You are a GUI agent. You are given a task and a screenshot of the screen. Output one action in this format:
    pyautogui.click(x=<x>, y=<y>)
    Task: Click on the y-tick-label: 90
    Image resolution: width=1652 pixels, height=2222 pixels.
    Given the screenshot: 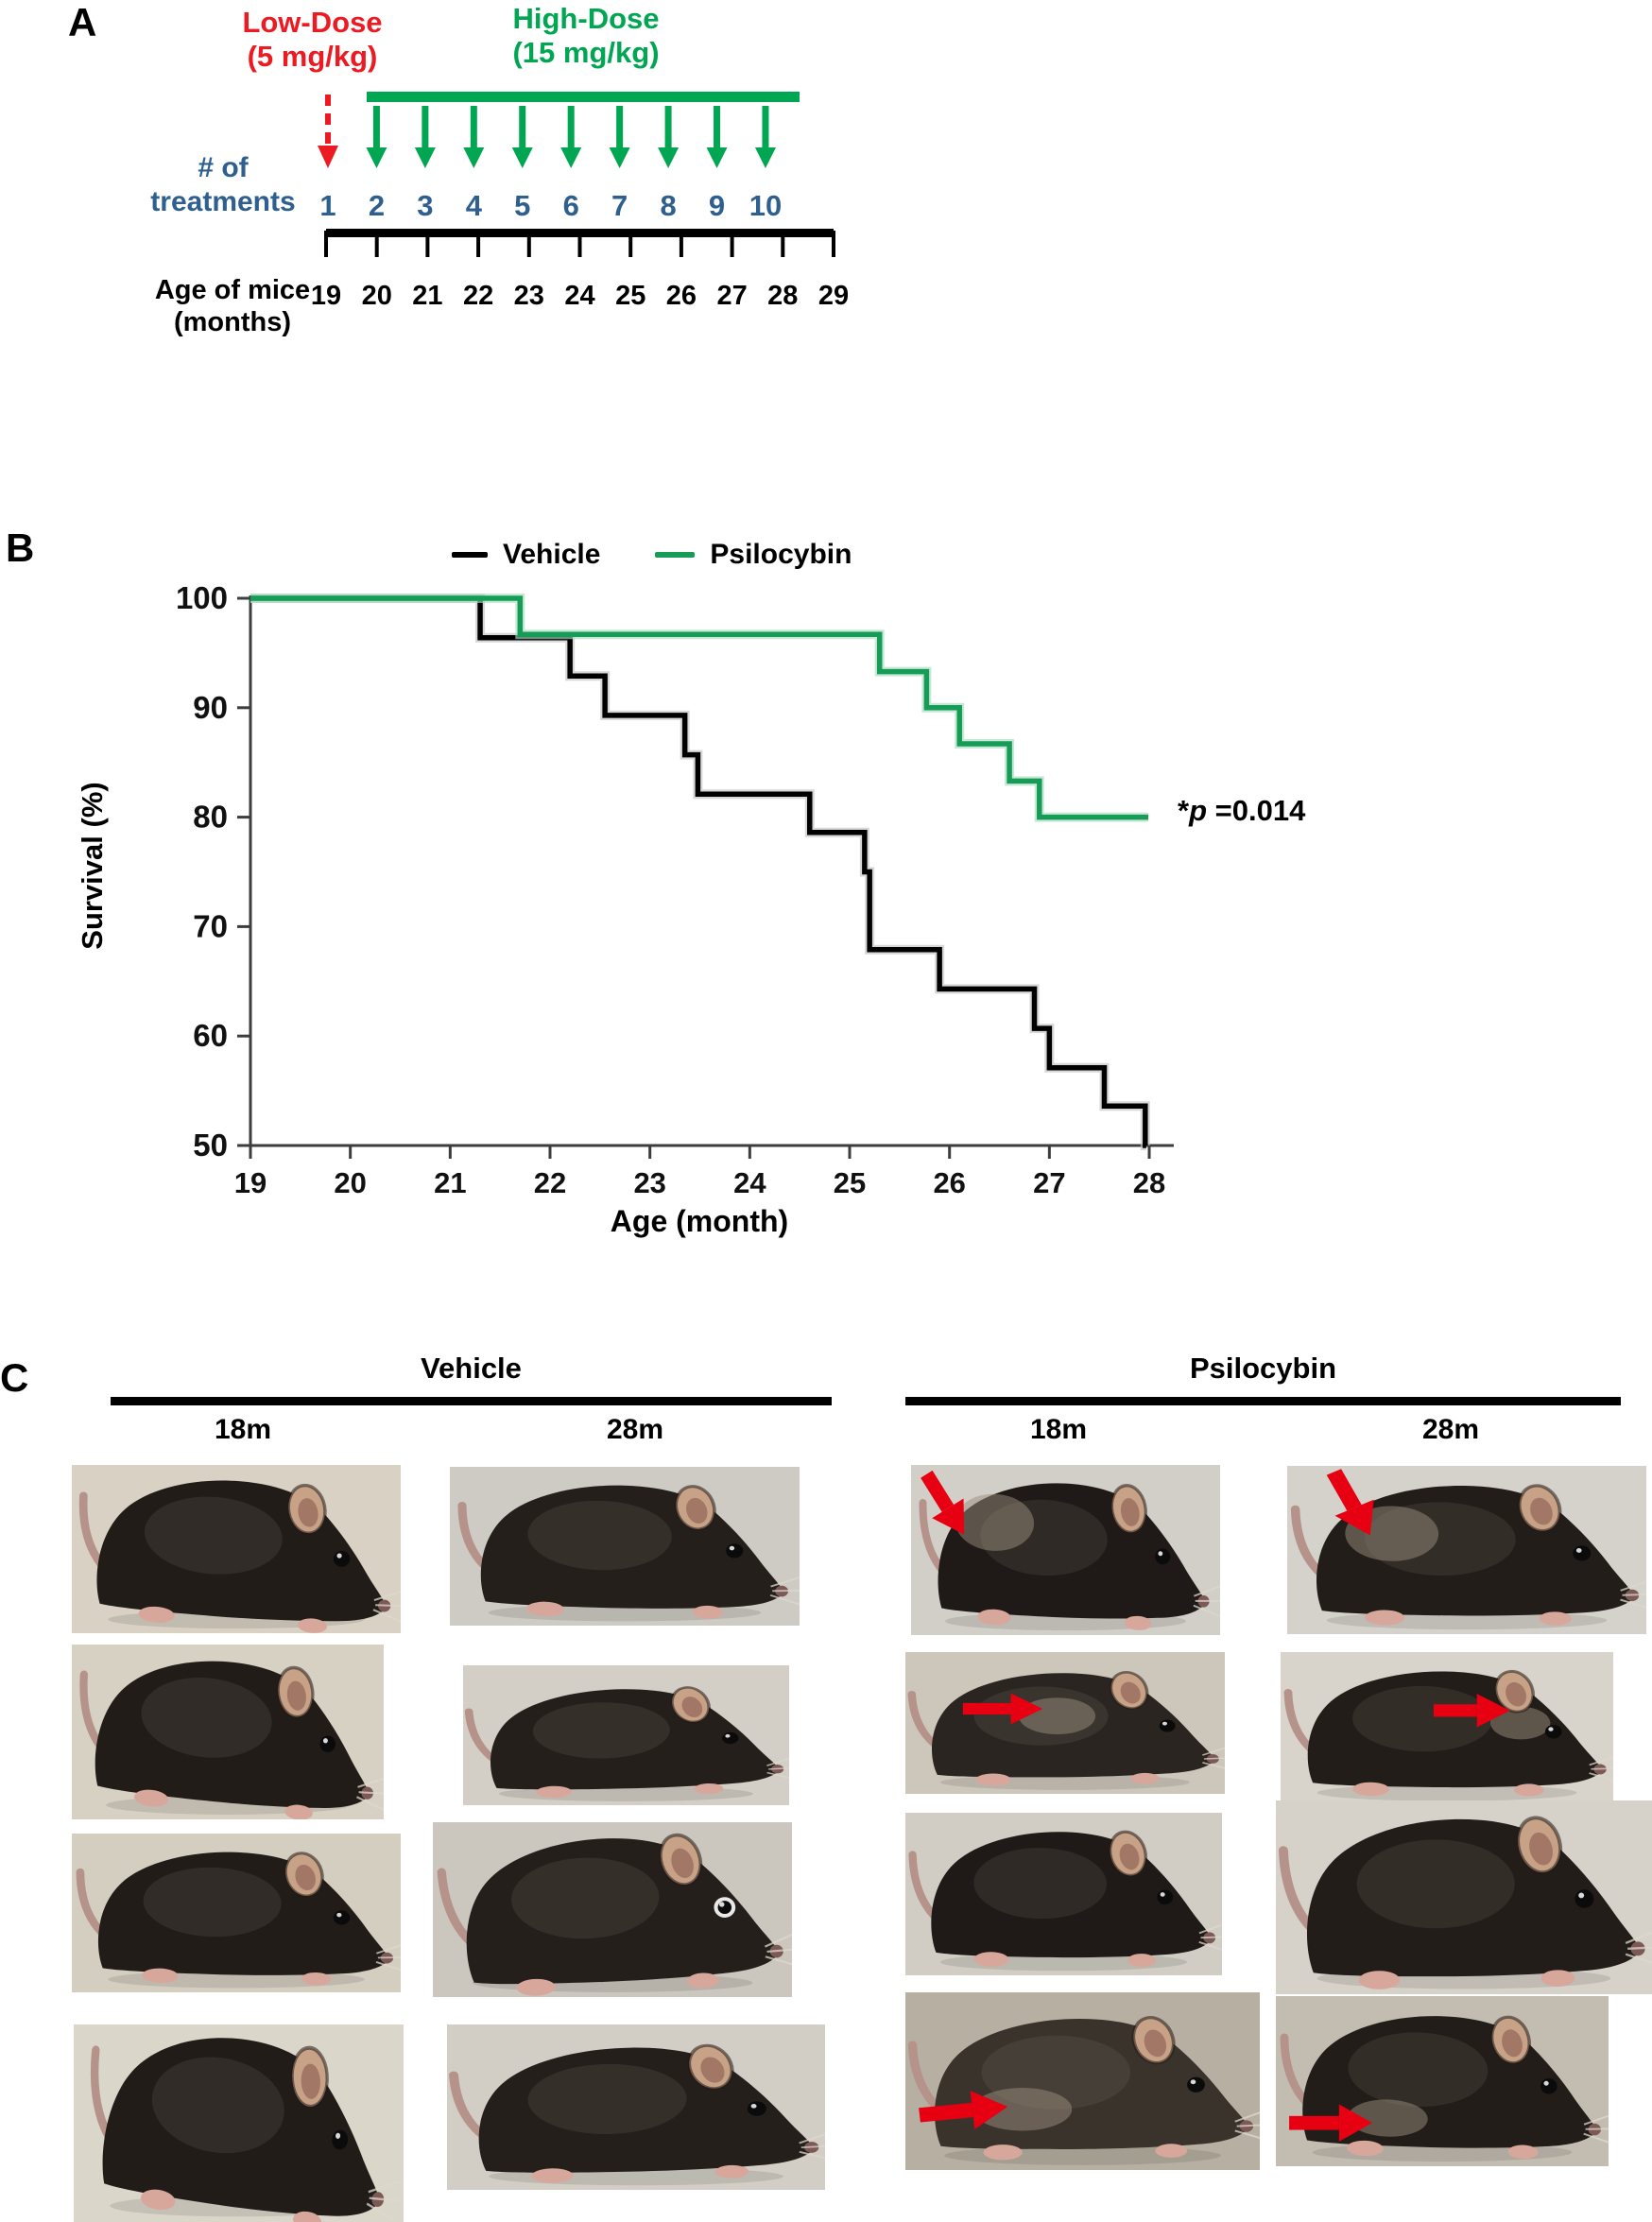 What is the action you would take?
    pyautogui.click(x=210, y=707)
    